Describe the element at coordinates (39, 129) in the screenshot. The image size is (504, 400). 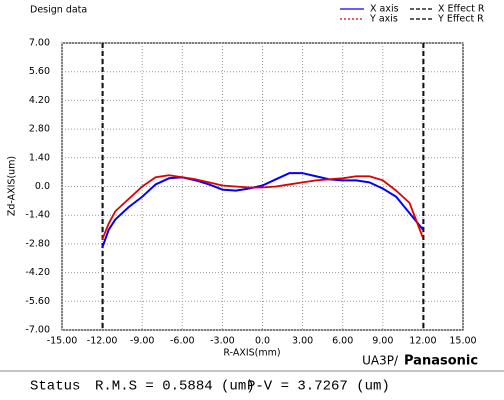
I see `y-tick-label: 2.80` at that location.